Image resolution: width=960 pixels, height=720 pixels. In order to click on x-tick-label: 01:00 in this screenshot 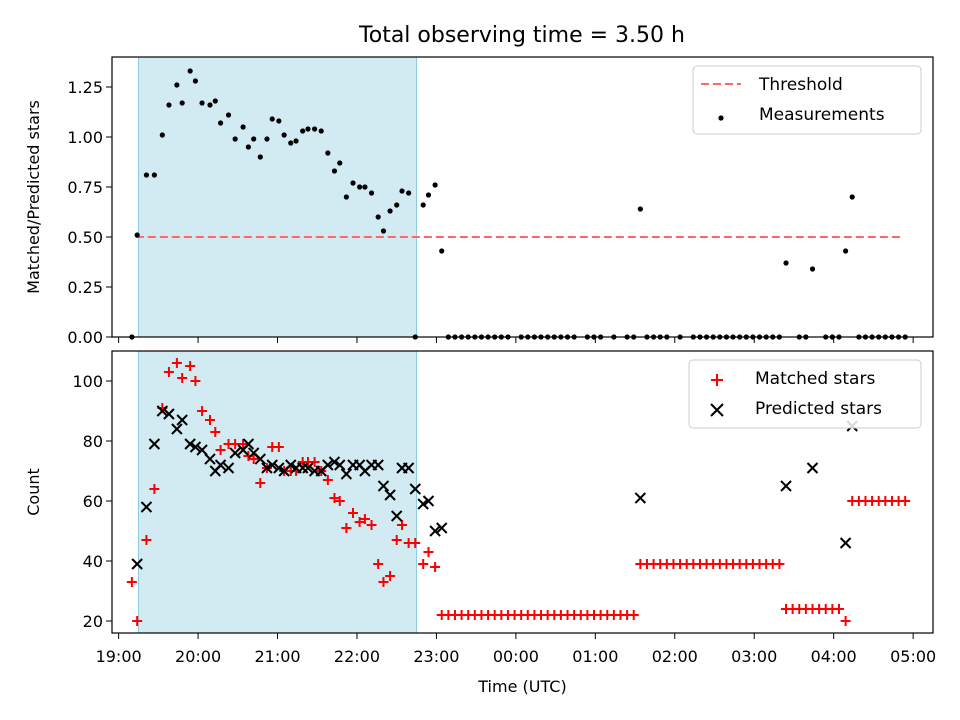, I will do `click(595, 656)`.